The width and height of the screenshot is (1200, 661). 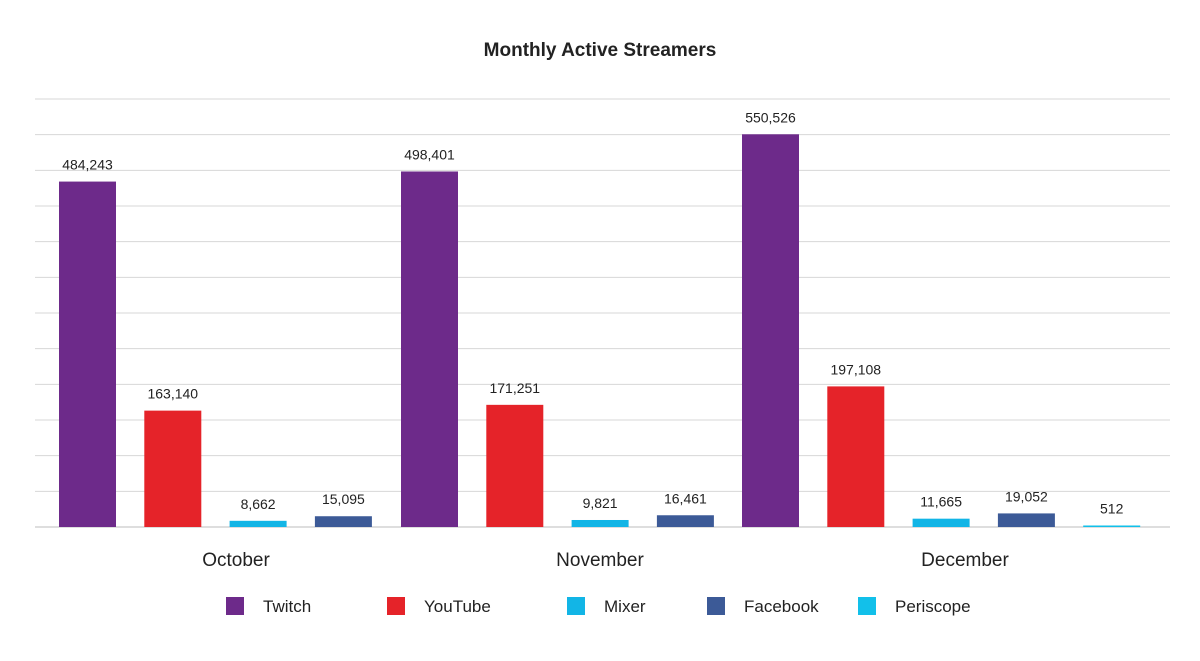 What do you see at coordinates (343, 499) in the screenshot?
I see `data-label: 15,095` at bounding box center [343, 499].